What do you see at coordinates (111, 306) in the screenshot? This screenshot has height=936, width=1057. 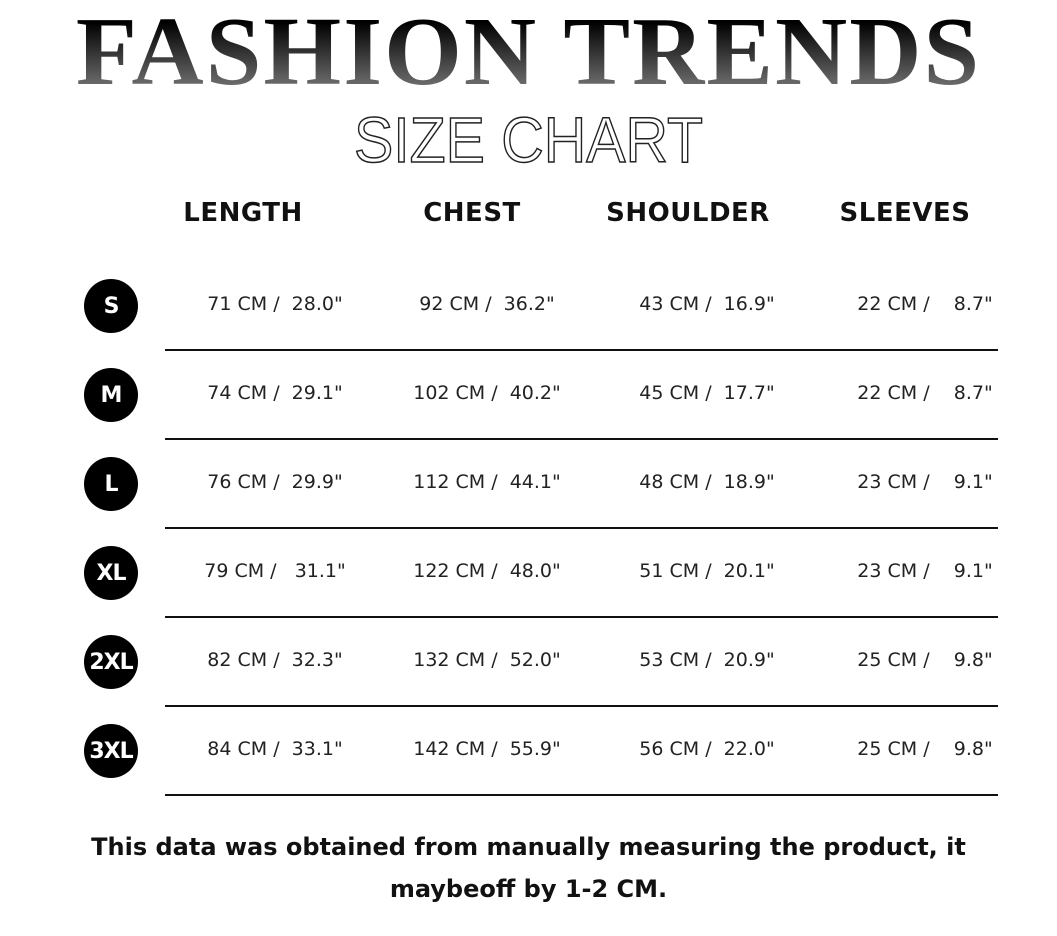 I see `size-badge: S` at bounding box center [111, 306].